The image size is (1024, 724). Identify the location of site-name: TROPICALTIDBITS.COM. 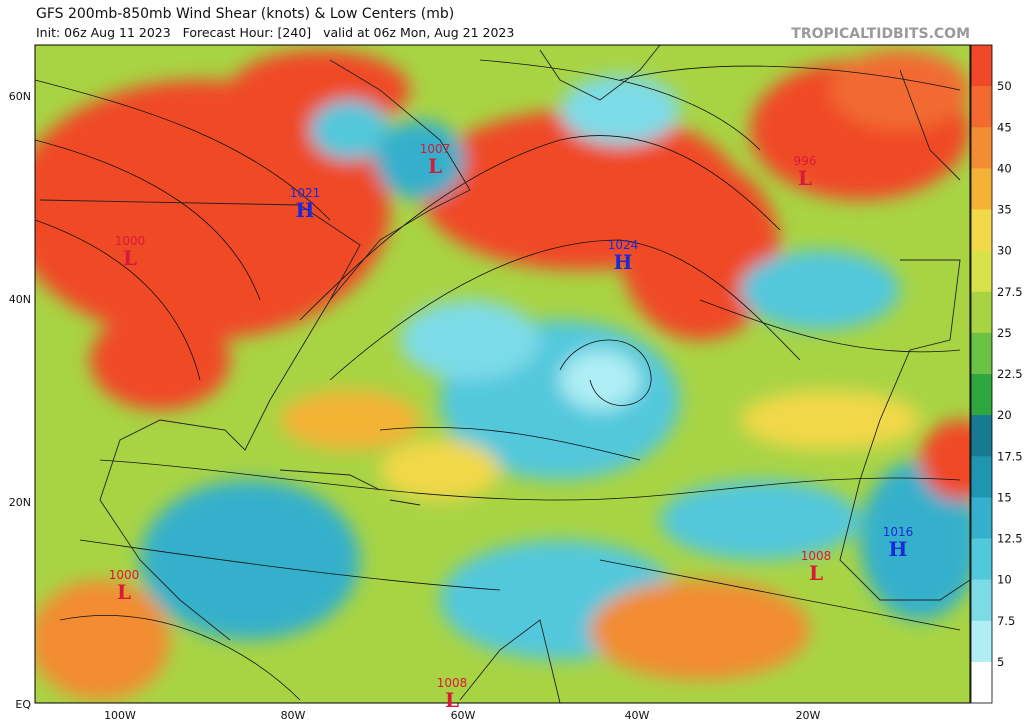
(880, 34).